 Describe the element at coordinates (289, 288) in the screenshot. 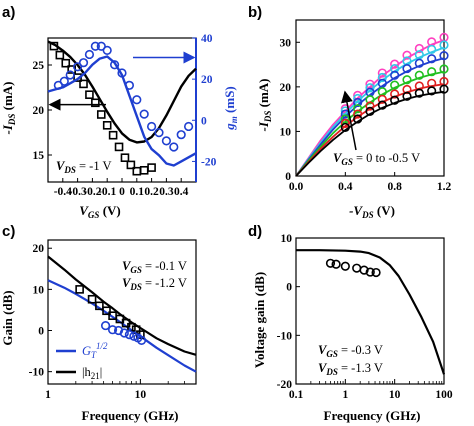

I see `panel-d-ytick-label: 0` at that location.